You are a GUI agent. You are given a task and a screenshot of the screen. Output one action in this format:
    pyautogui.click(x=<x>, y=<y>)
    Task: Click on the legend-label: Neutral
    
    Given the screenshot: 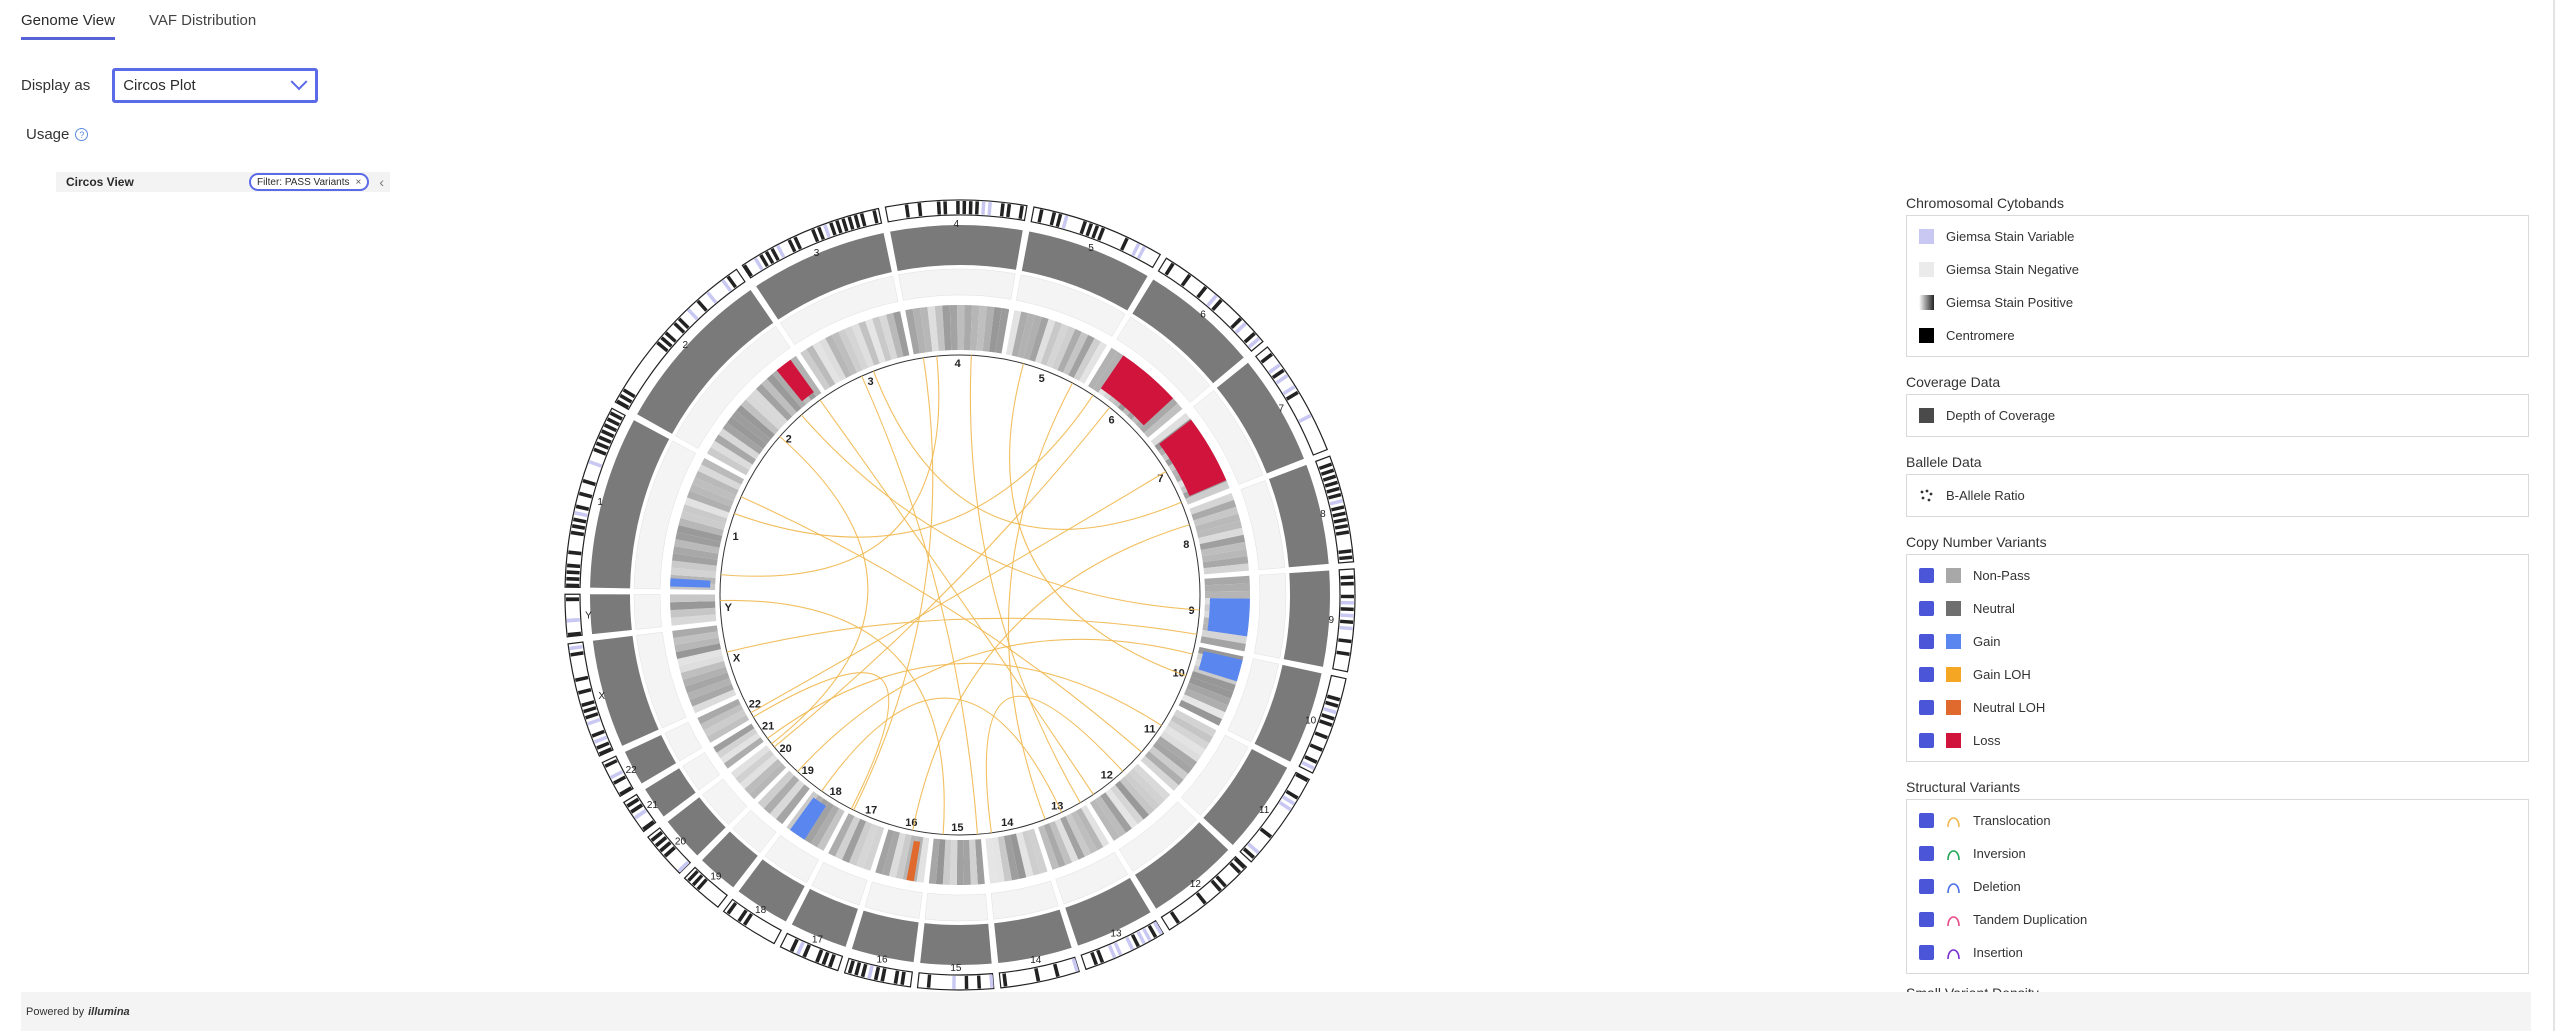 What is the action you would take?
    pyautogui.click(x=1994, y=608)
    